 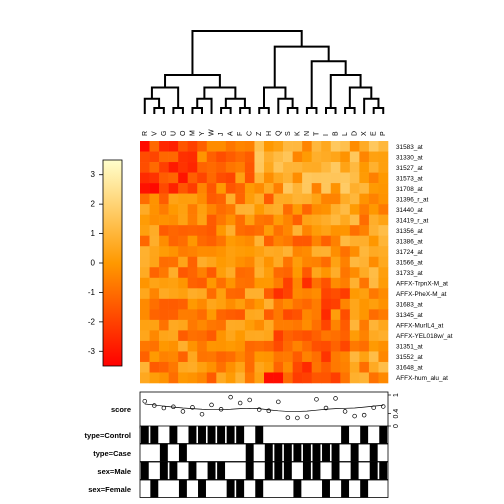 What do you see at coordinates (409, 305) in the screenshot?
I see `row-label: 31683_at` at bounding box center [409, 305].